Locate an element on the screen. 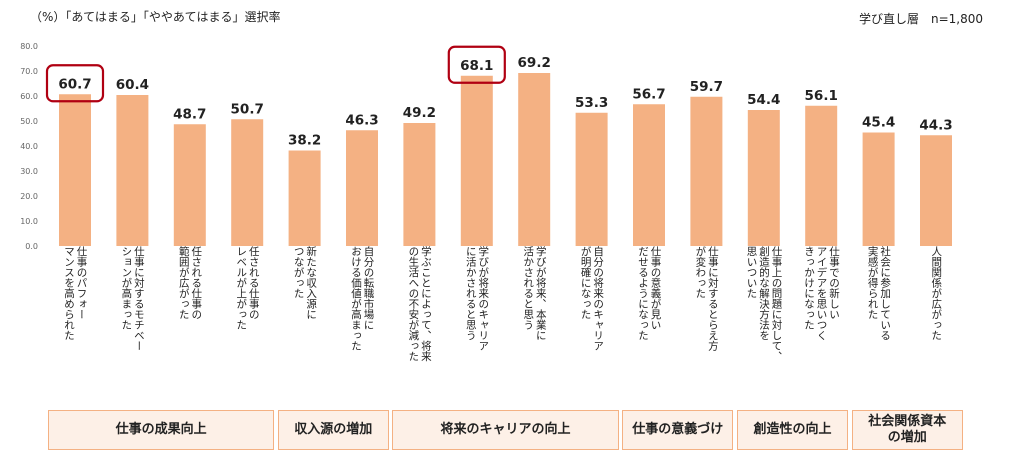  y-tick-label: 20.0 is located at coordinates (29, 196).